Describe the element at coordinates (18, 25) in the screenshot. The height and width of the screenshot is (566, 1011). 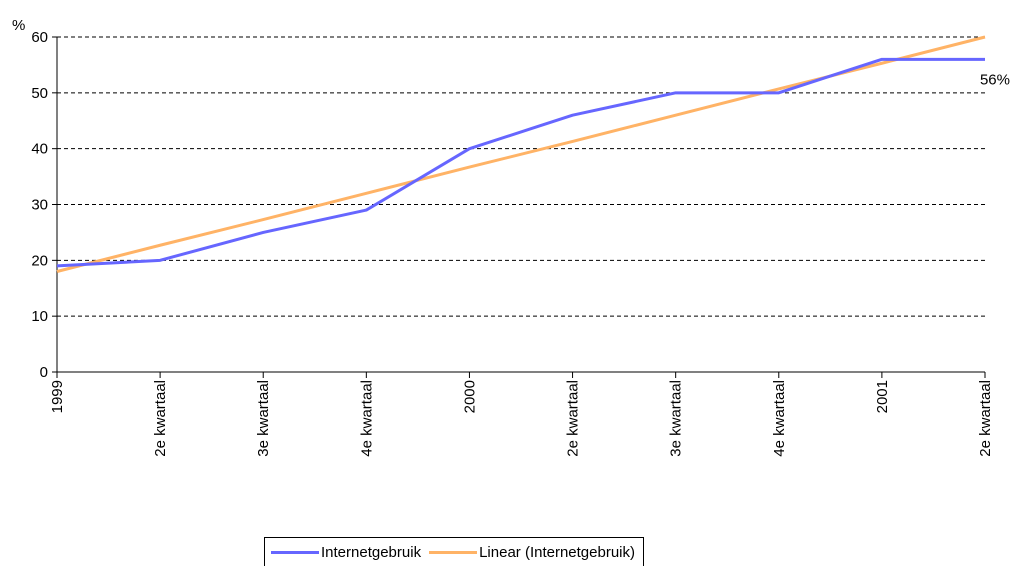
I see `y-axis-label: %` at that location.